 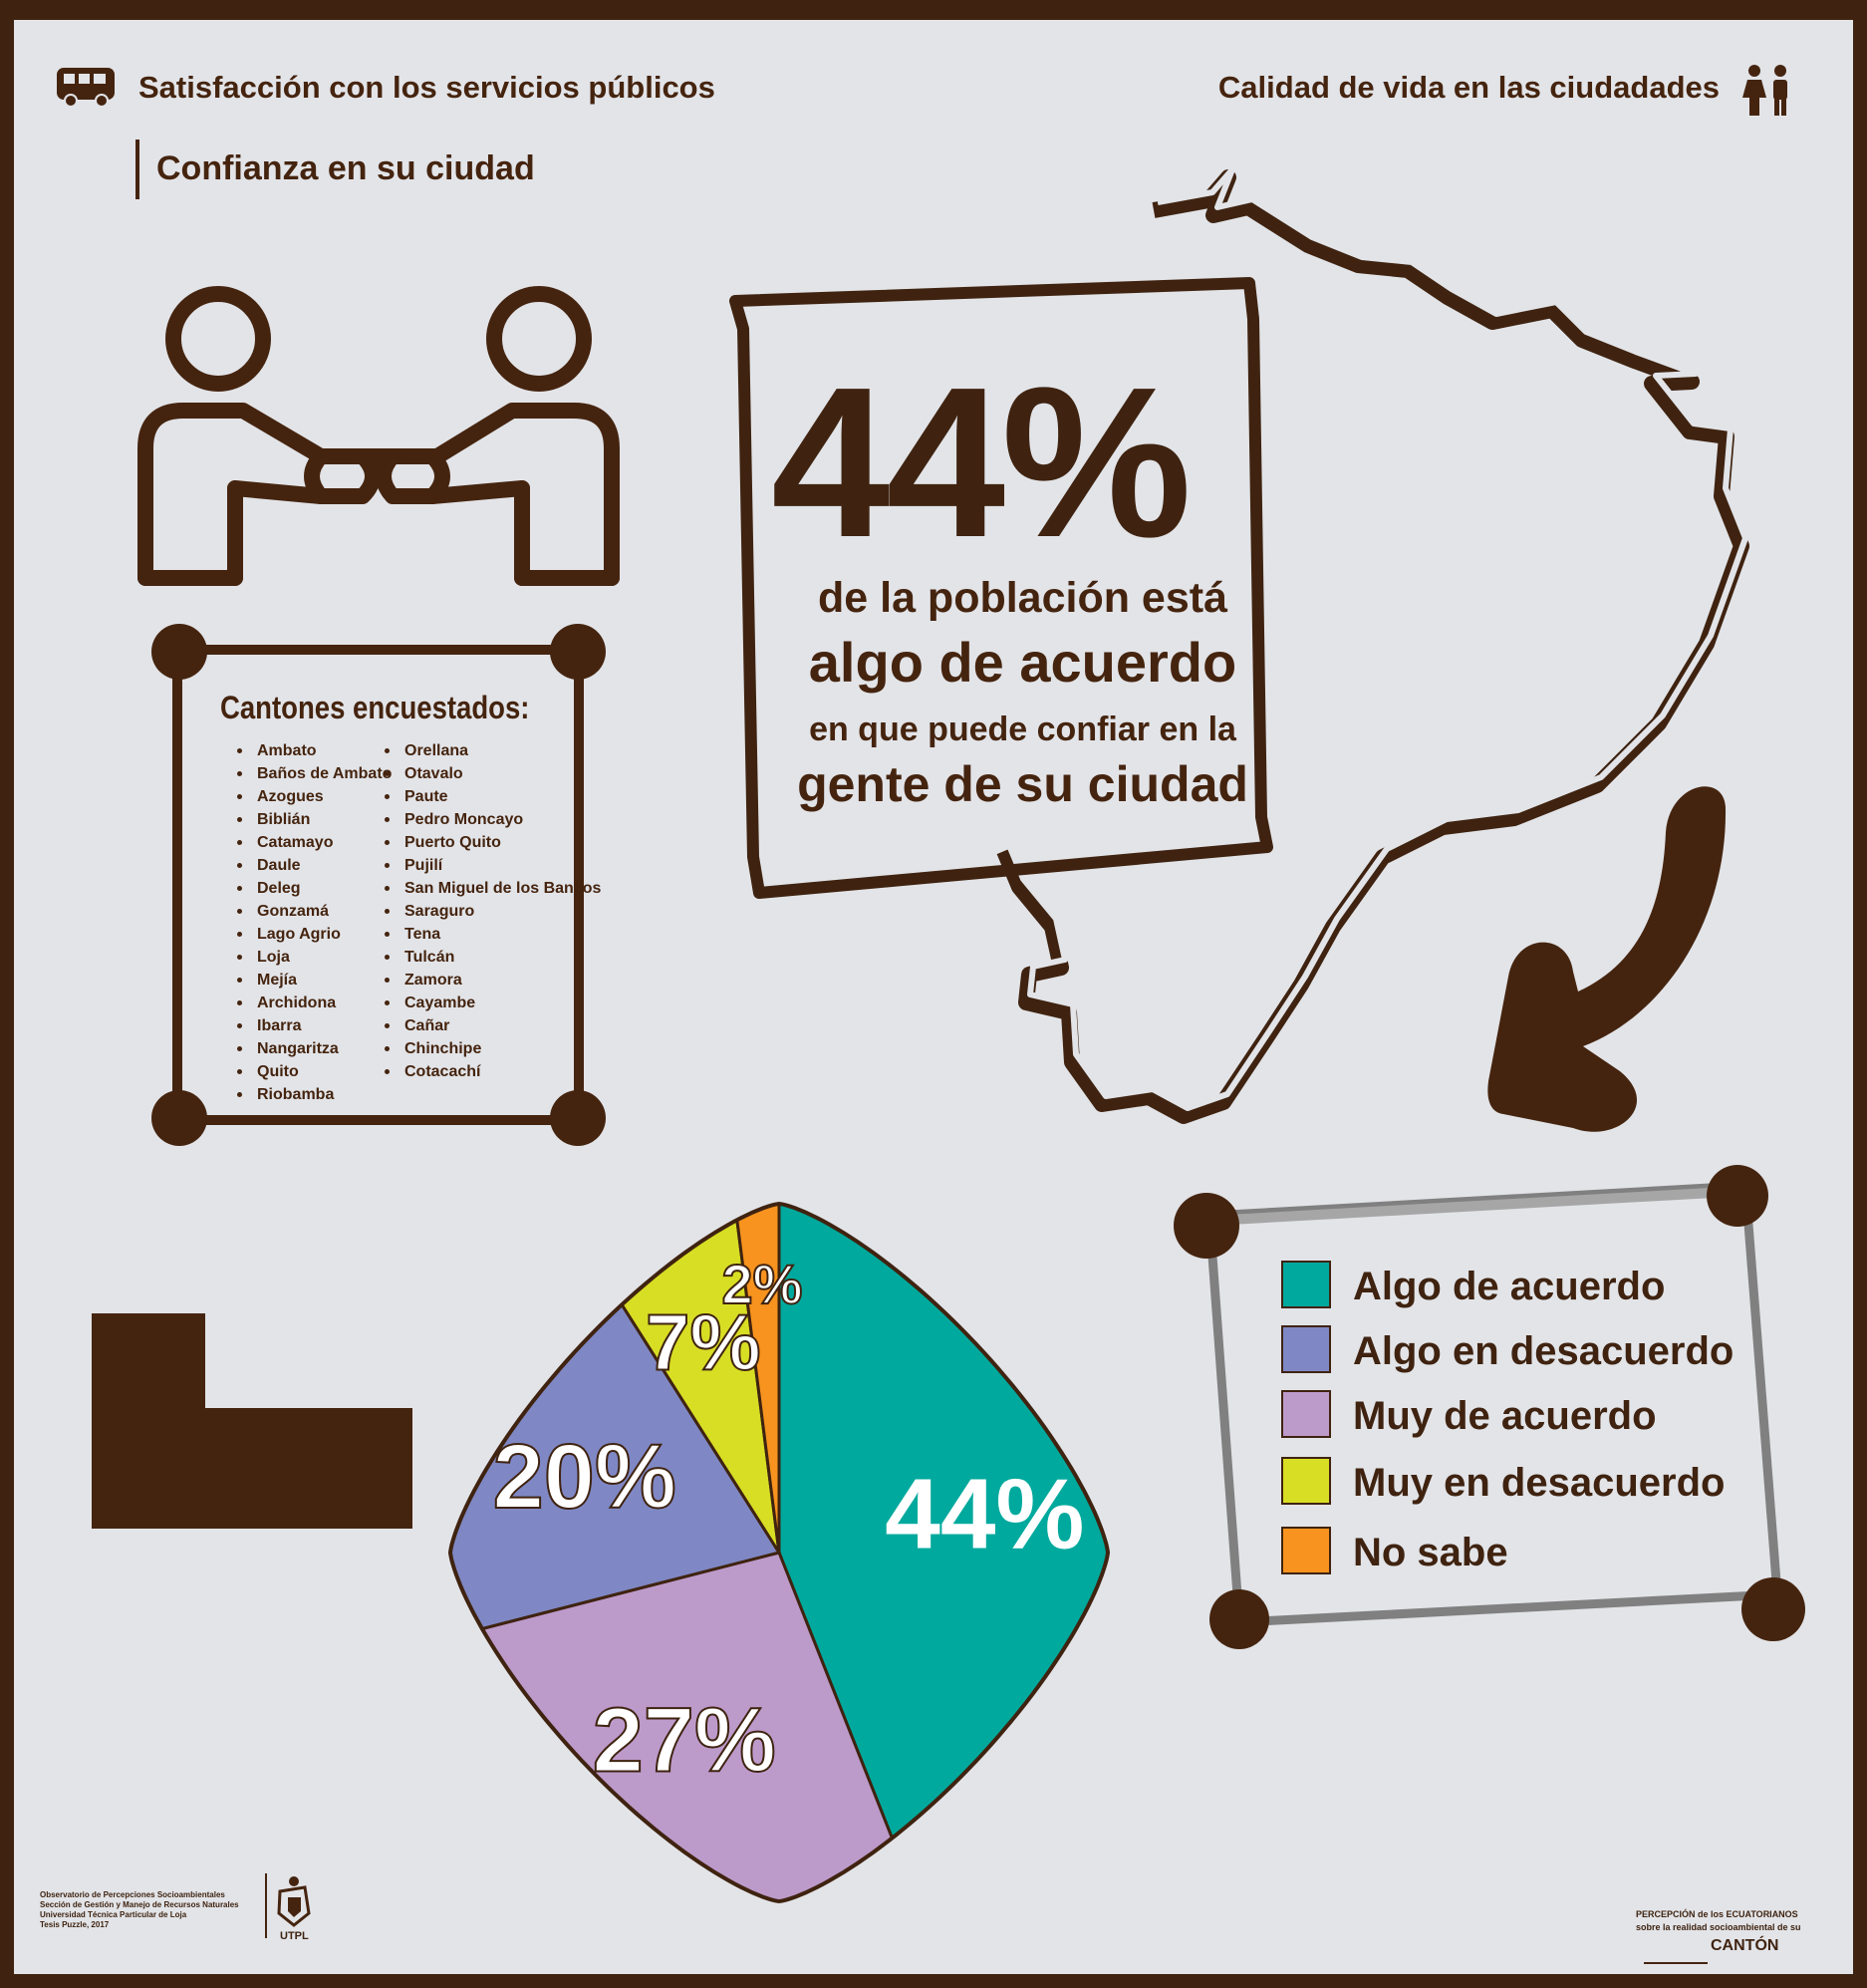 I want to click on cantones-frame, so click(x=378, y=885).